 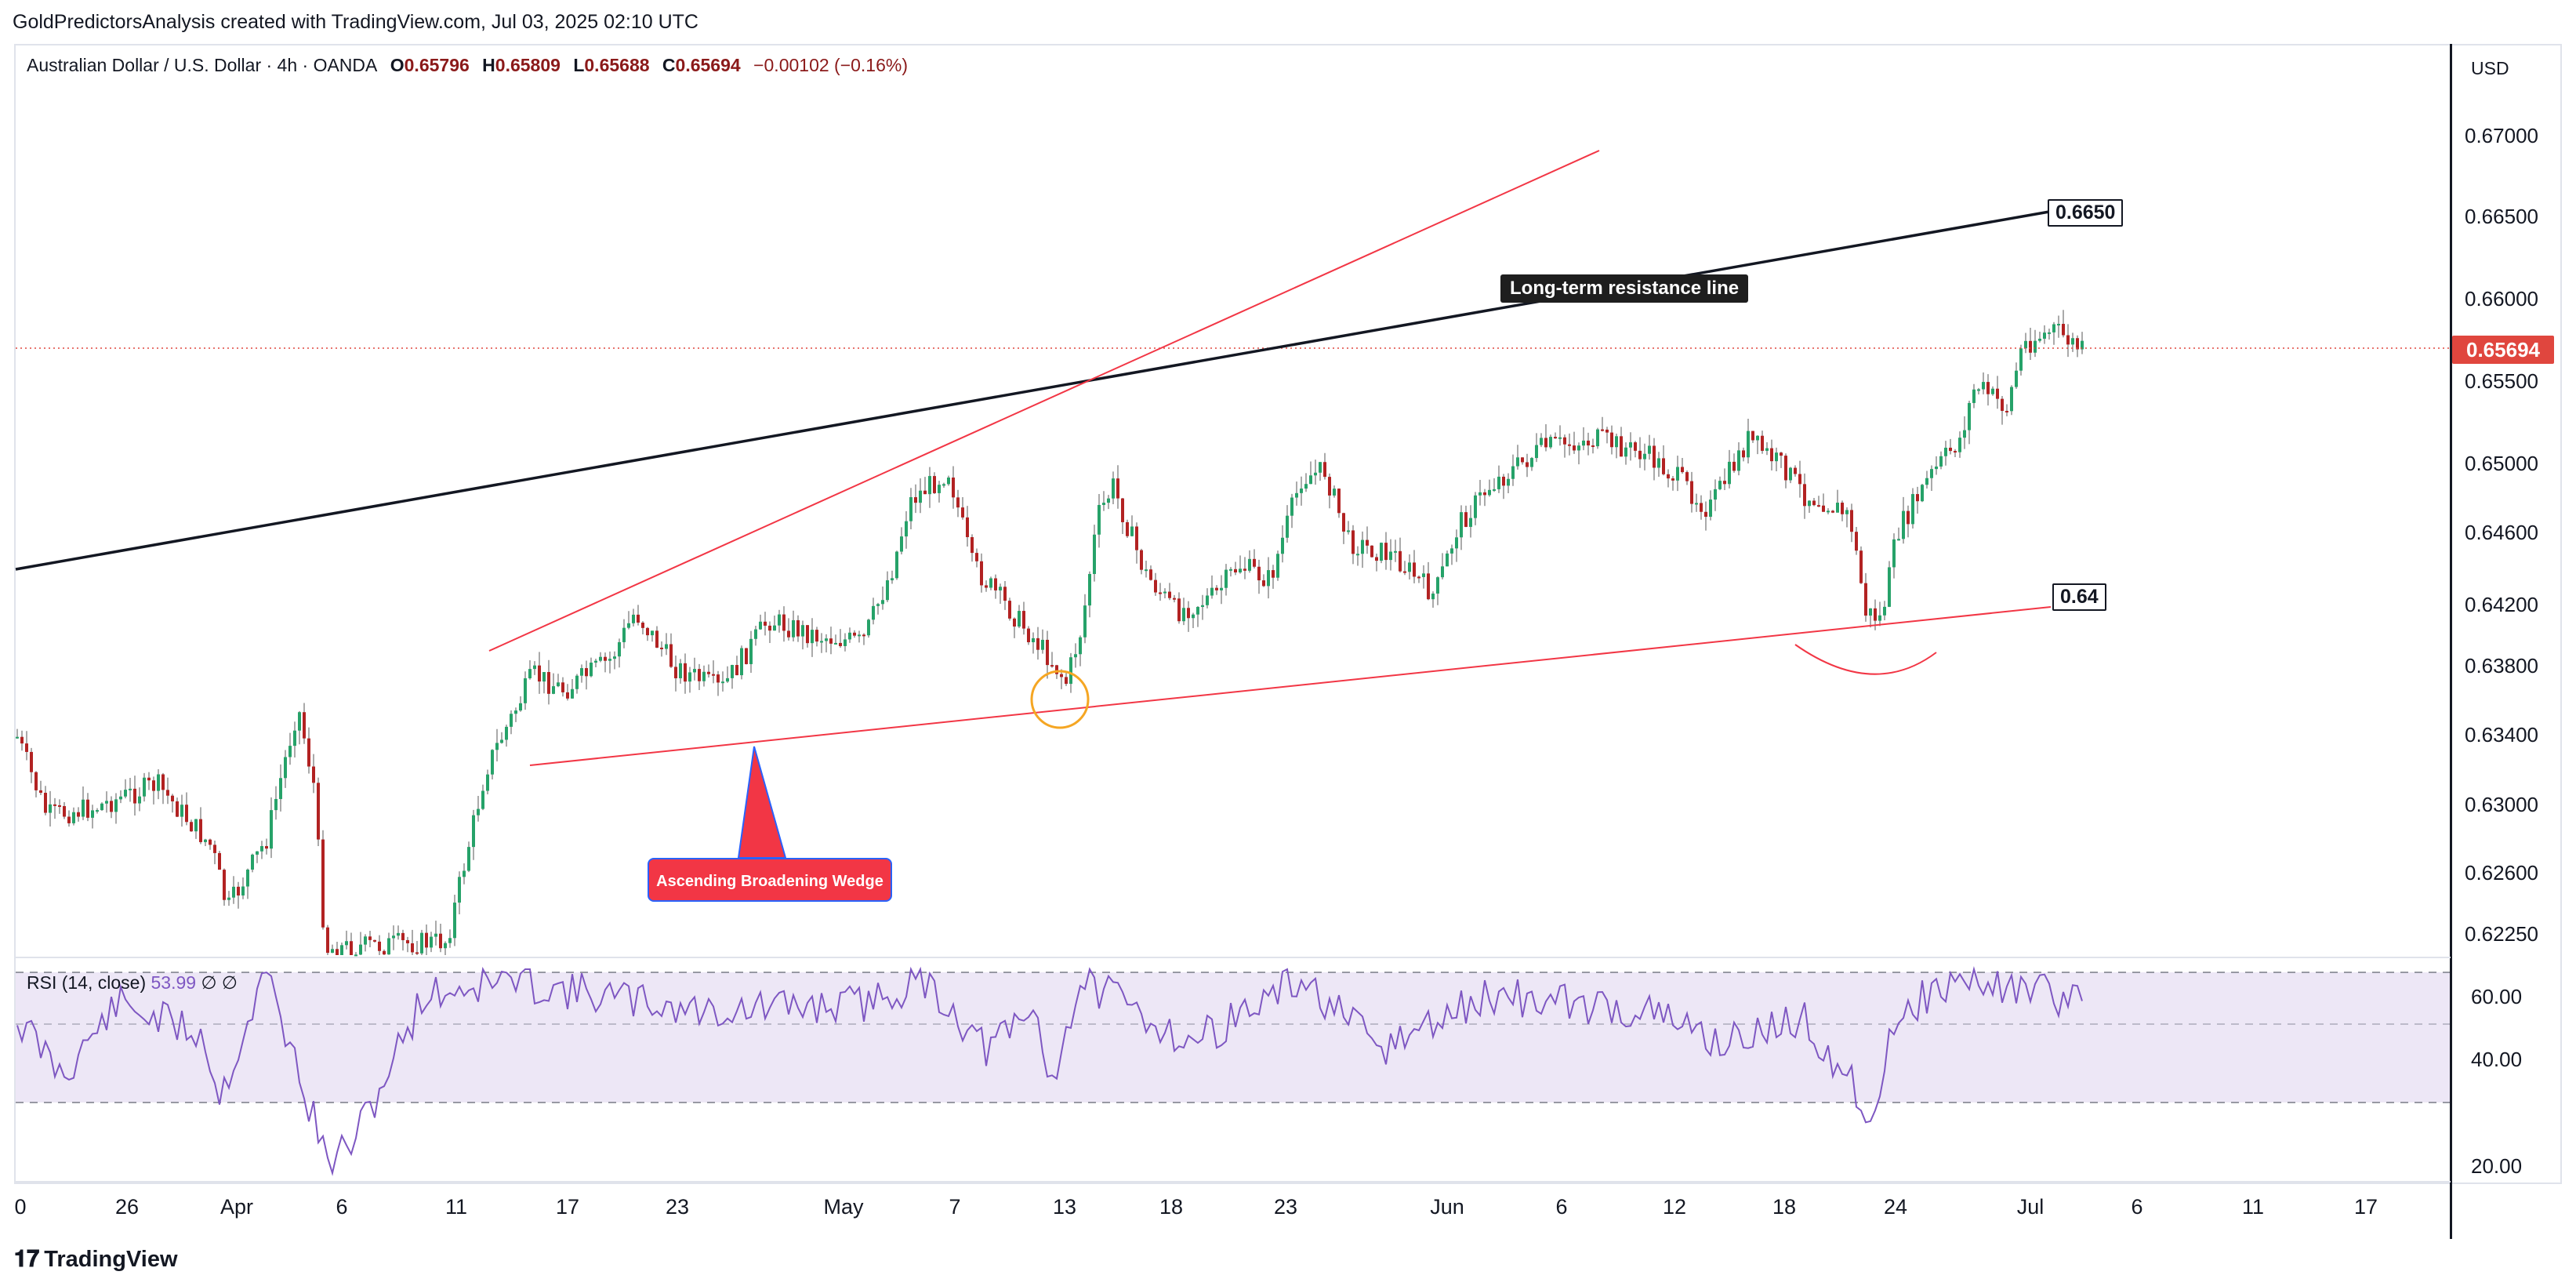 What do you see at coordinates (96, 1260) in the screenshot?
I see `tradingview-logo: 𝟏𝟕 TradingView` at bounding box center [96, 1260].